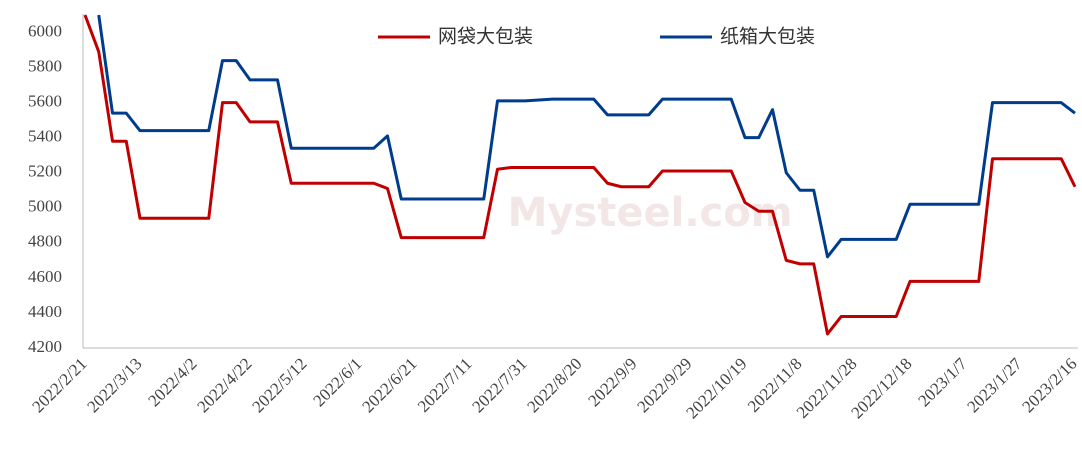  I want to click on x-tick-label: 2022/6/1, so click(337, 382).